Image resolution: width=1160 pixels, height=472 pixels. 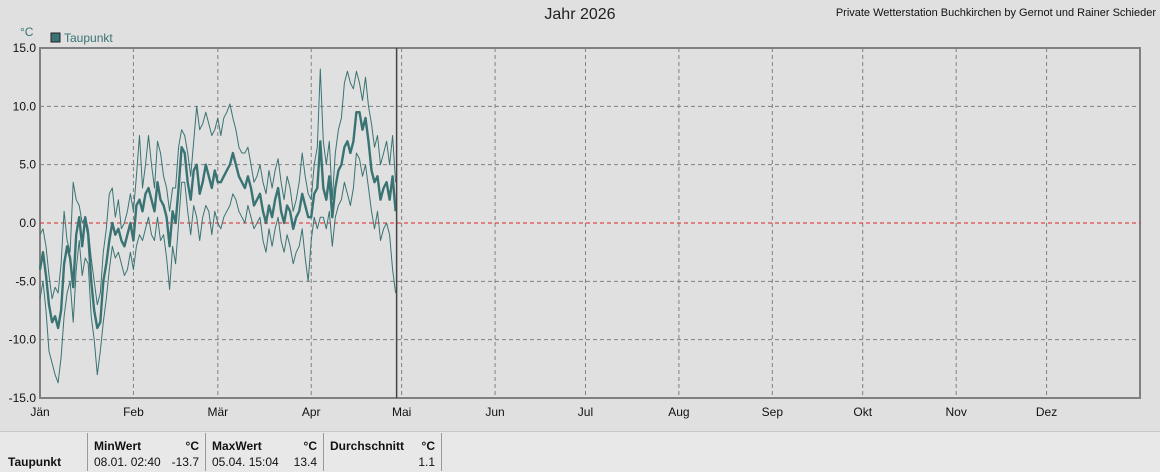 I want to click on x-tick-label: Nov, so click(x=955, y=412).